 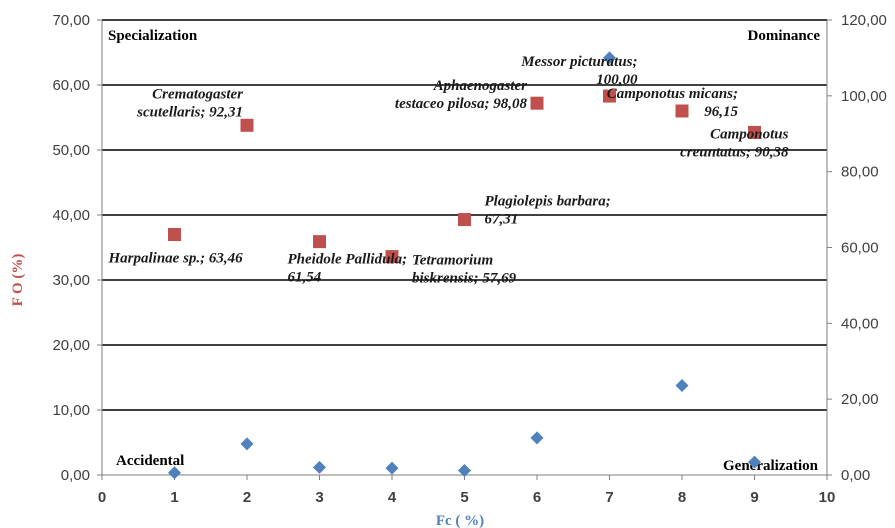 I want to click on y-tick-label: 60,00, so click(x=71, y=85).